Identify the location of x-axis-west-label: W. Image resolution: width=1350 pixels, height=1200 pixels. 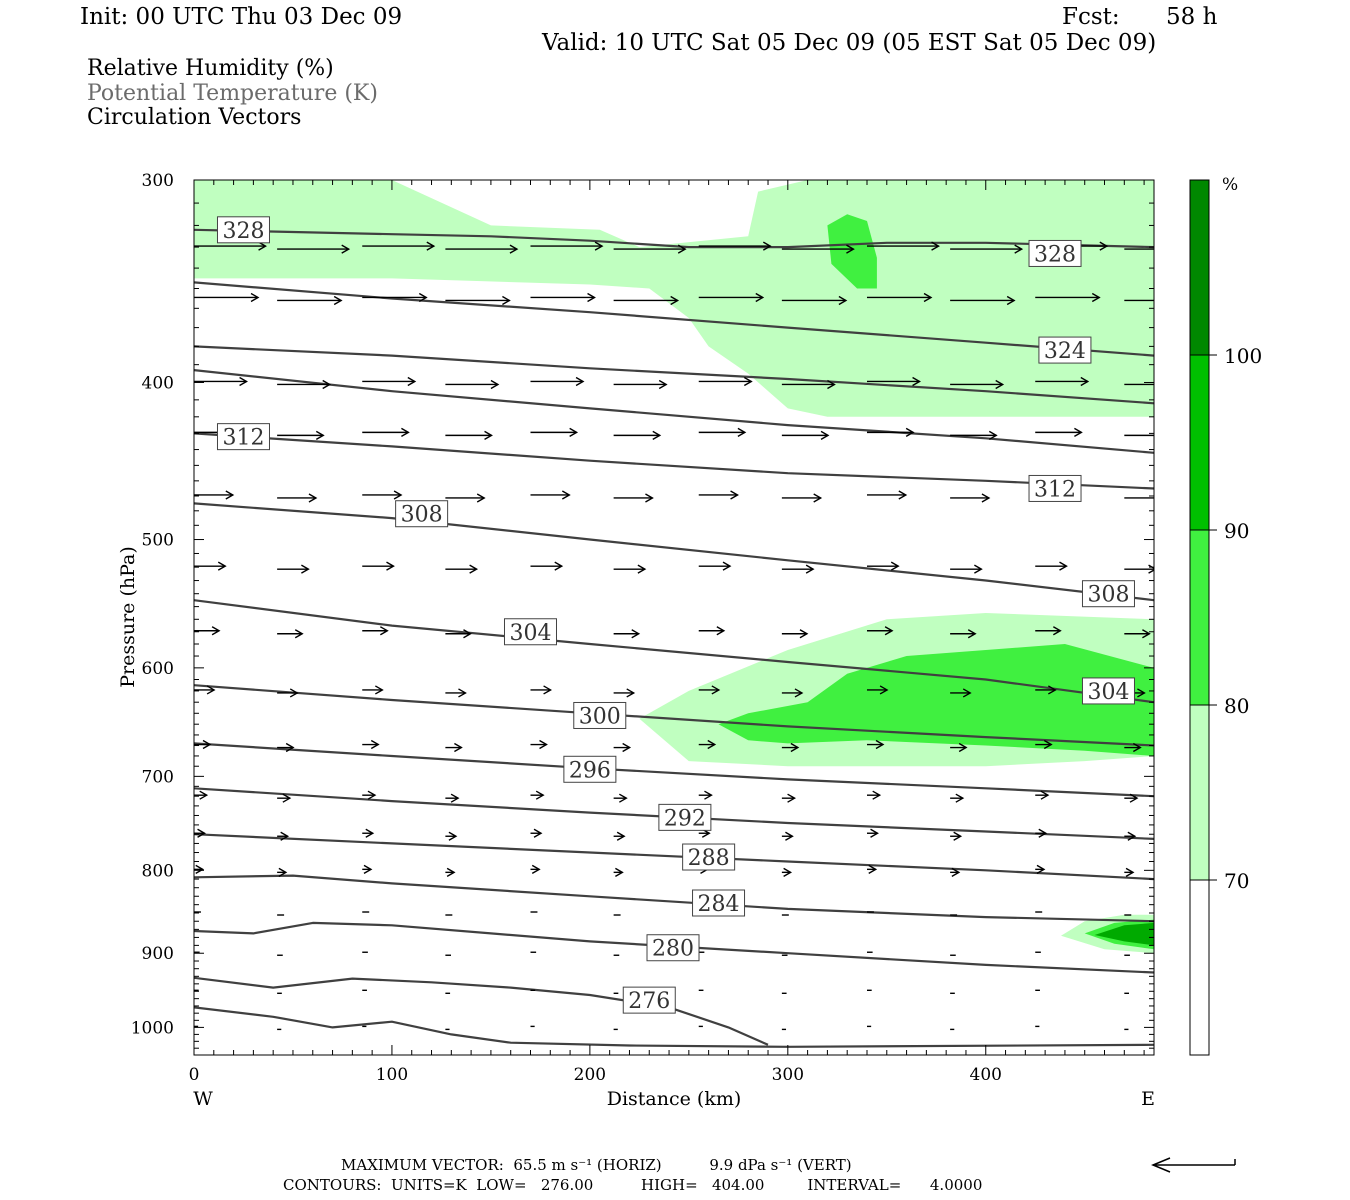
(203, 1099).